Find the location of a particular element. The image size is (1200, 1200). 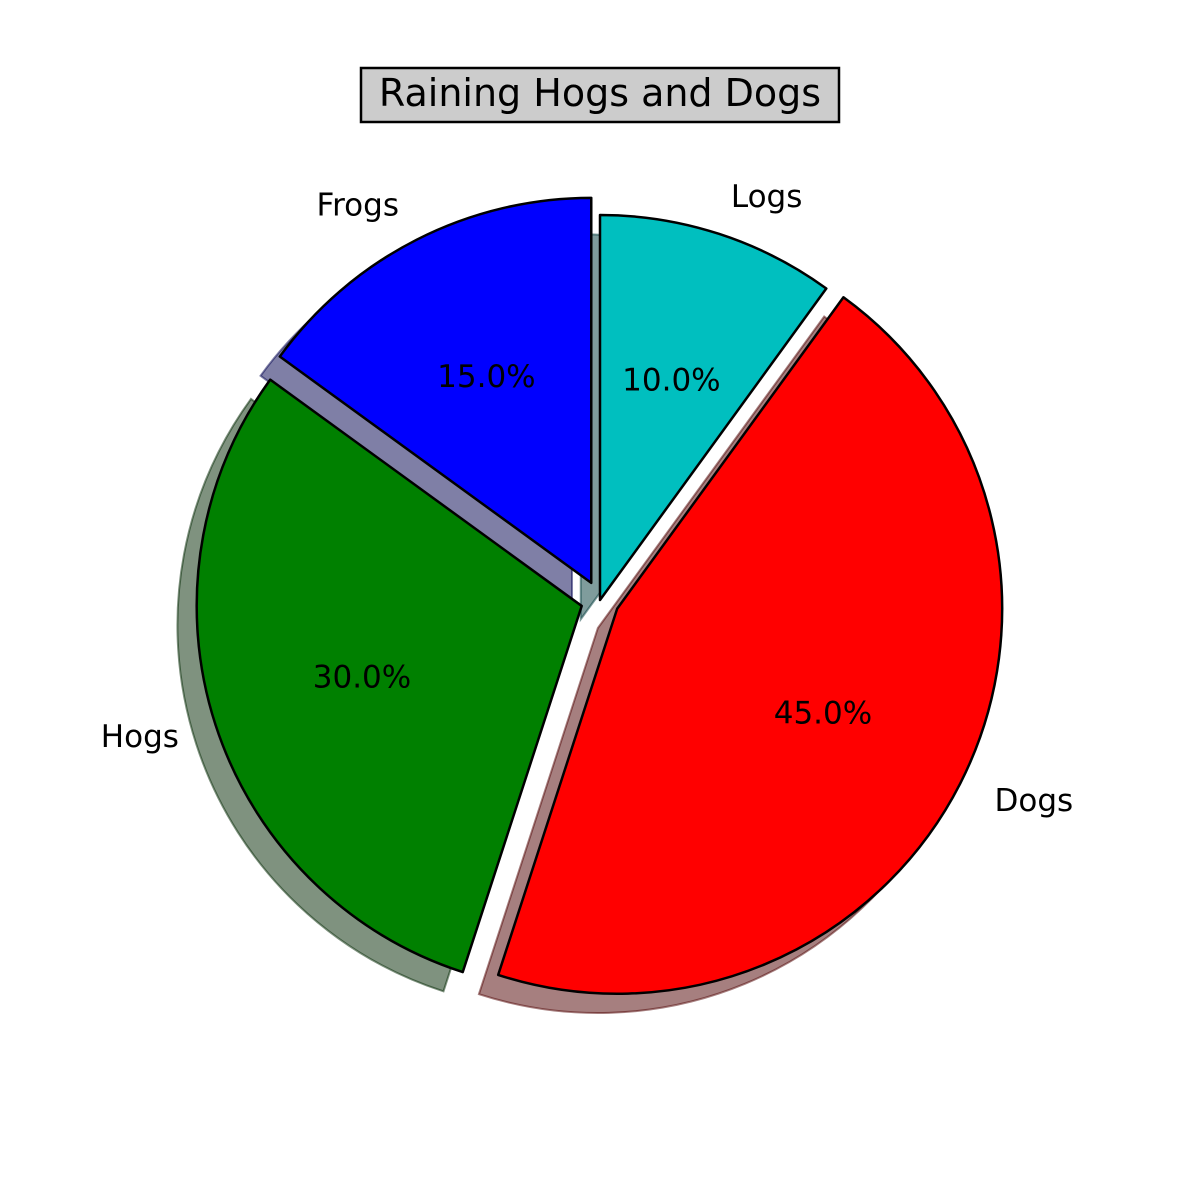

slice-label-hogs: Hogs is located at coordinates (140, 737).